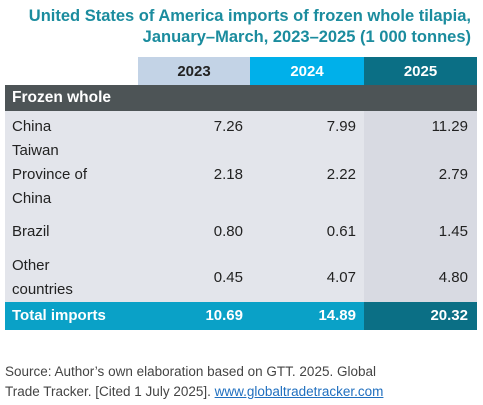 Image resolution: width=483 pixels, height=405 pixels. Describe the element at coordinates (241, 98) in the screenshot. I see `section-header: Frozen whole` at that location.